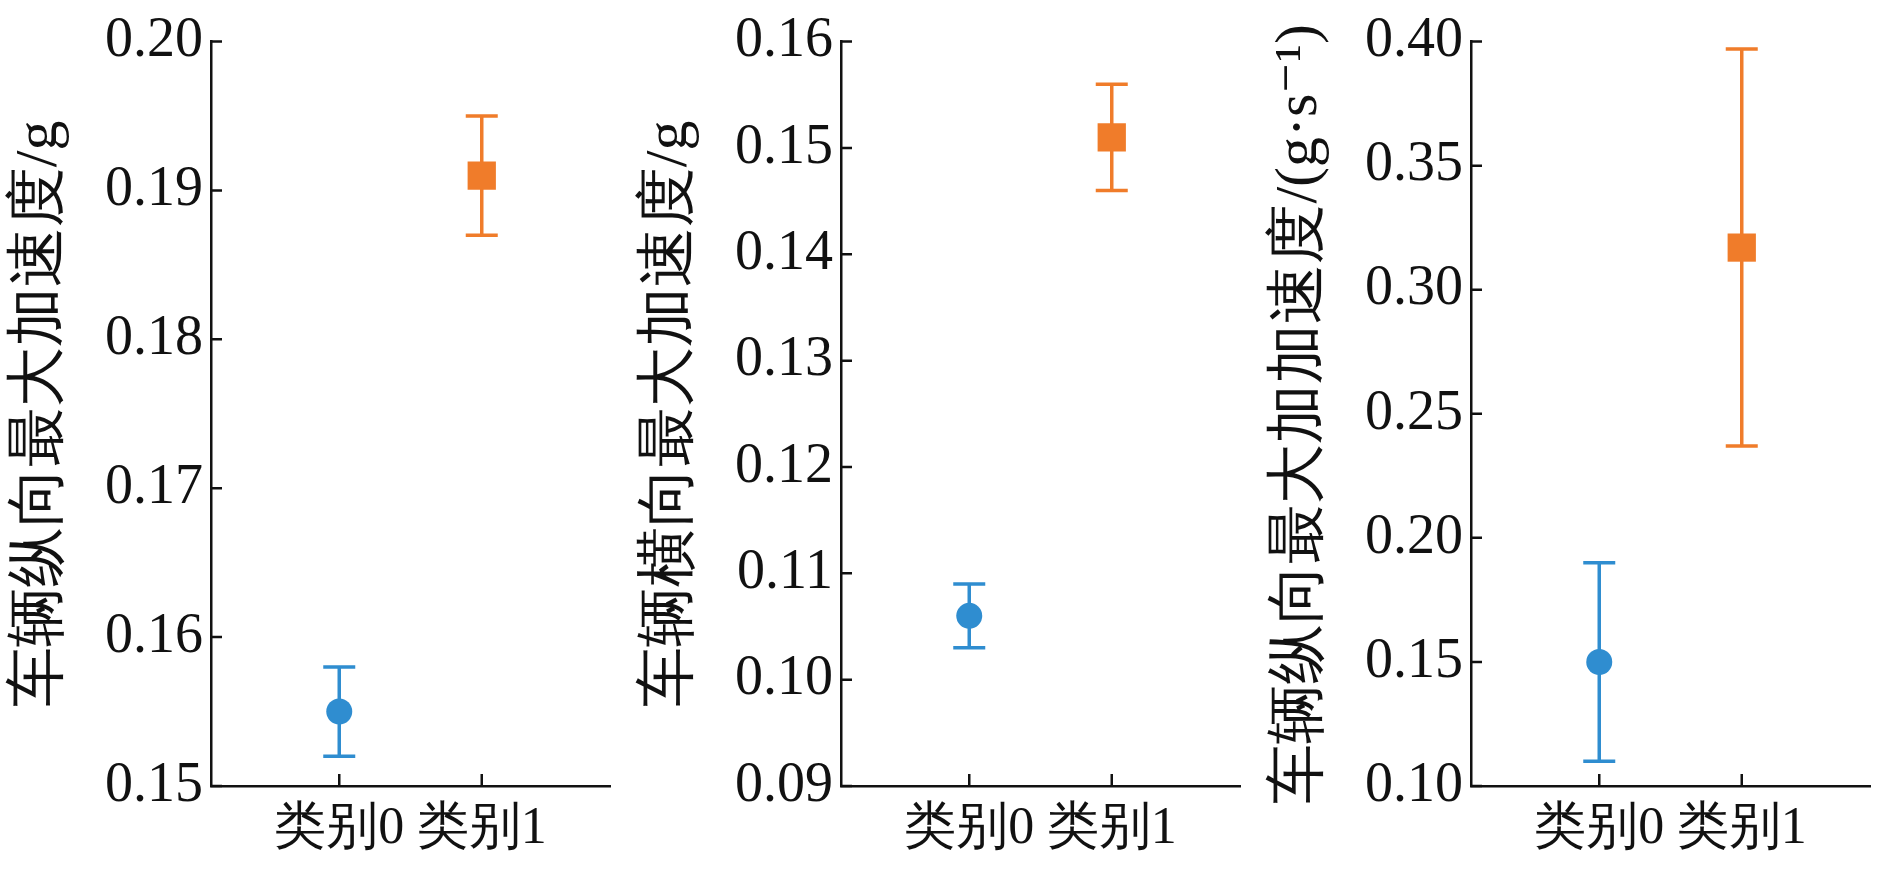 This screenshot has height=888, width=1890. I want to click on y-tick-label: 0.18, so click(154, 335).